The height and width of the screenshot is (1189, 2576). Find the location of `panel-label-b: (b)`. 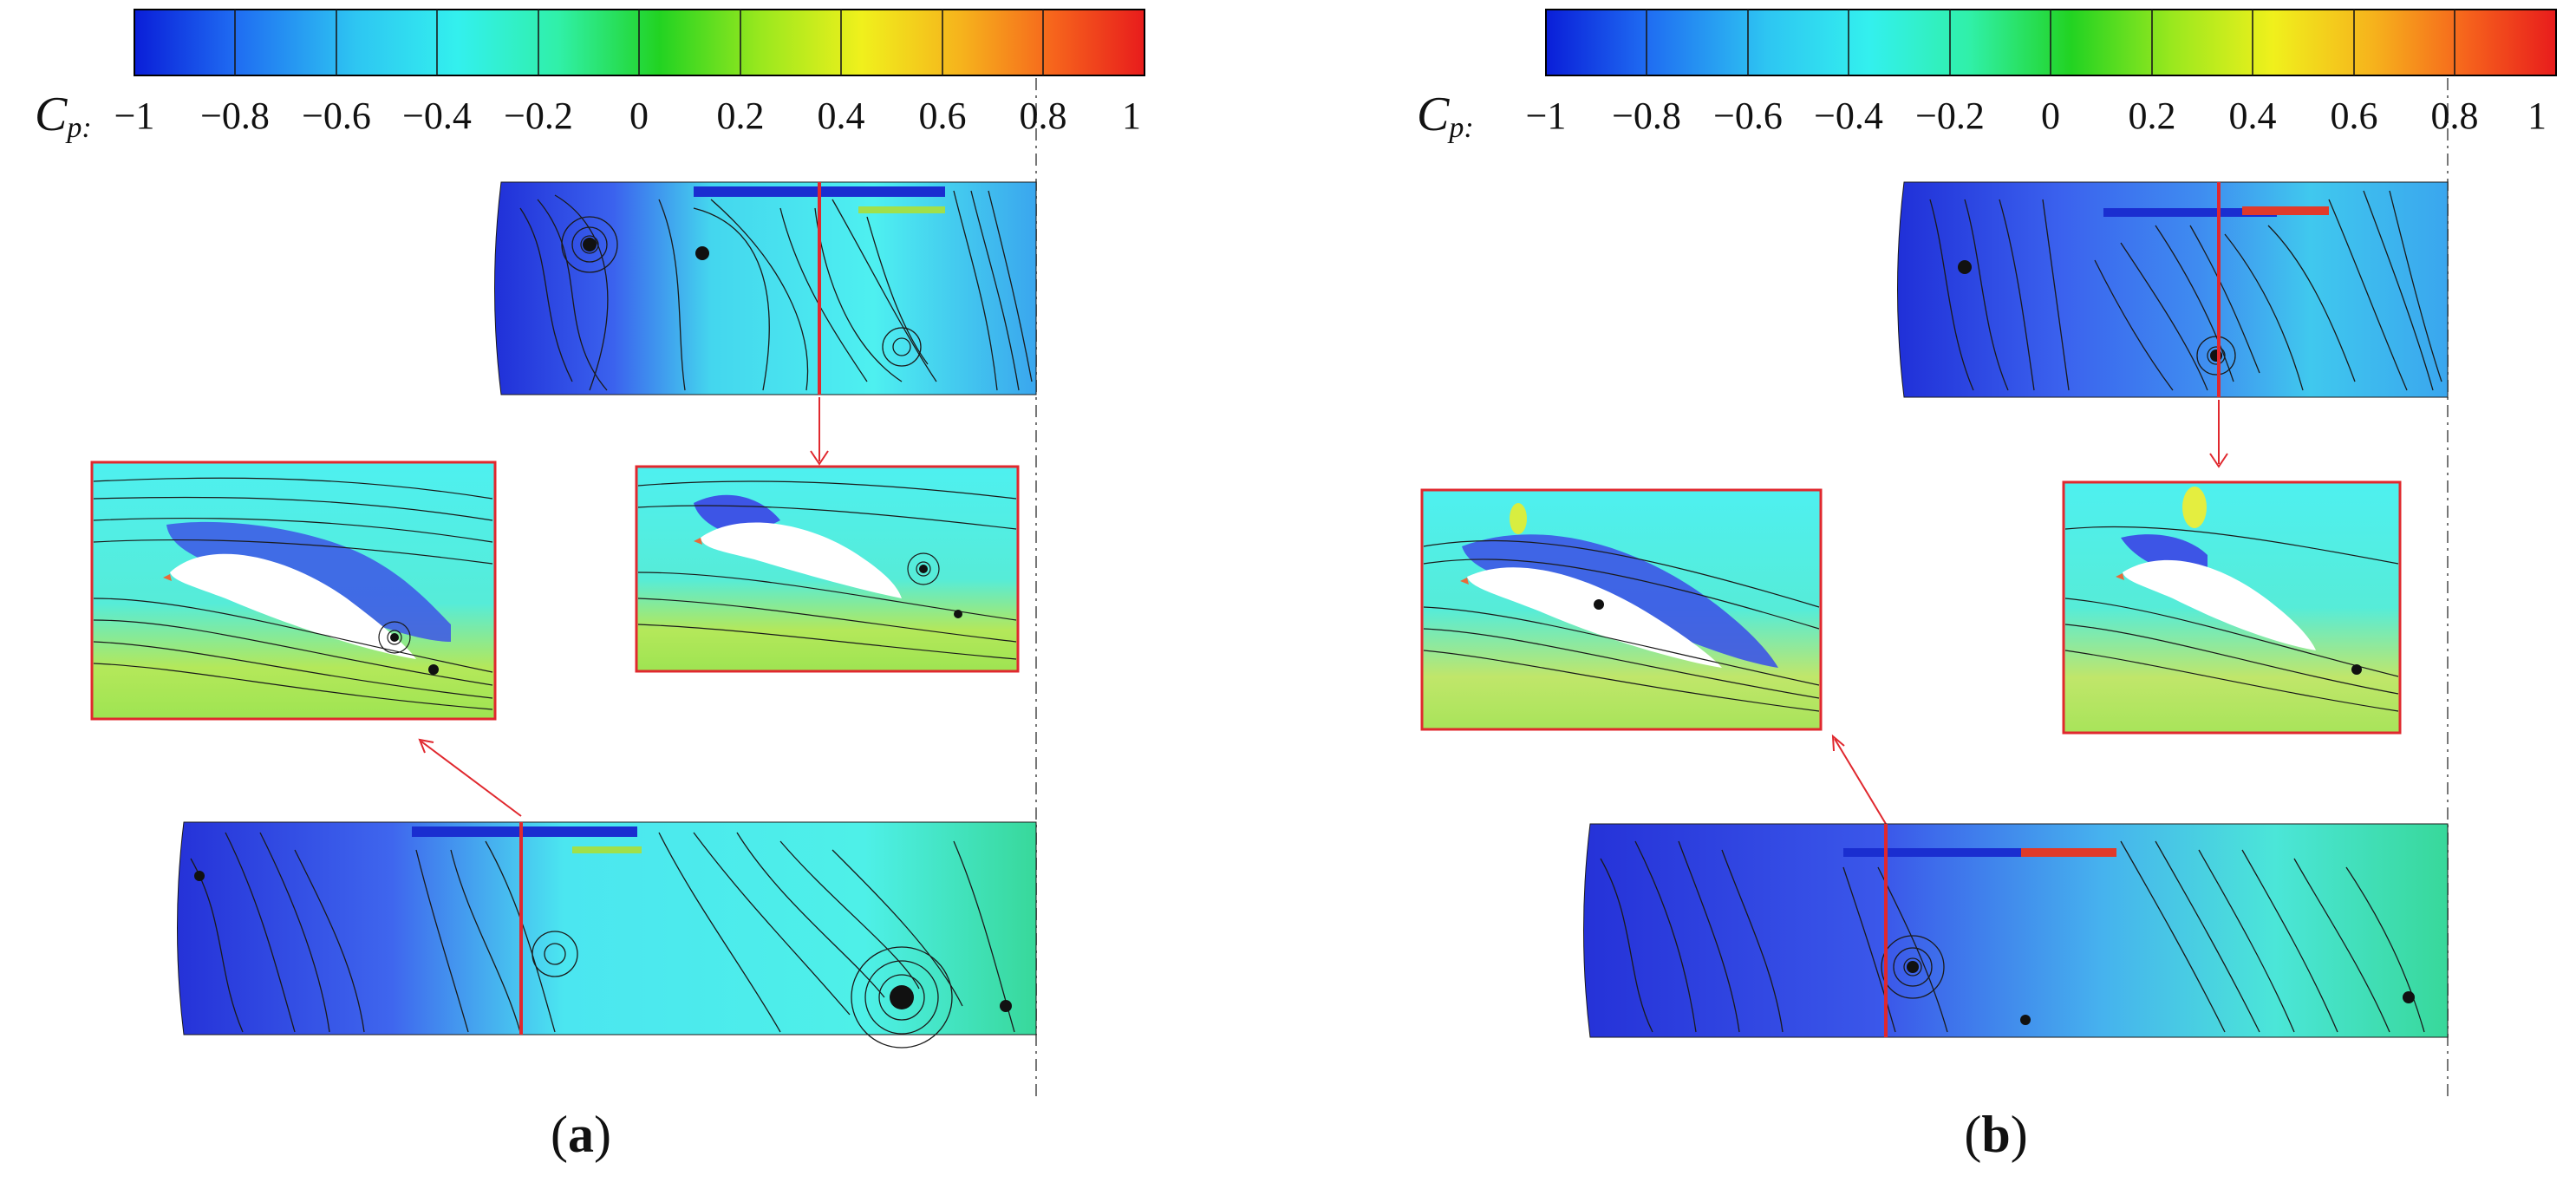

panel-label-b: (b) is located at coordinates (1996, 1134).